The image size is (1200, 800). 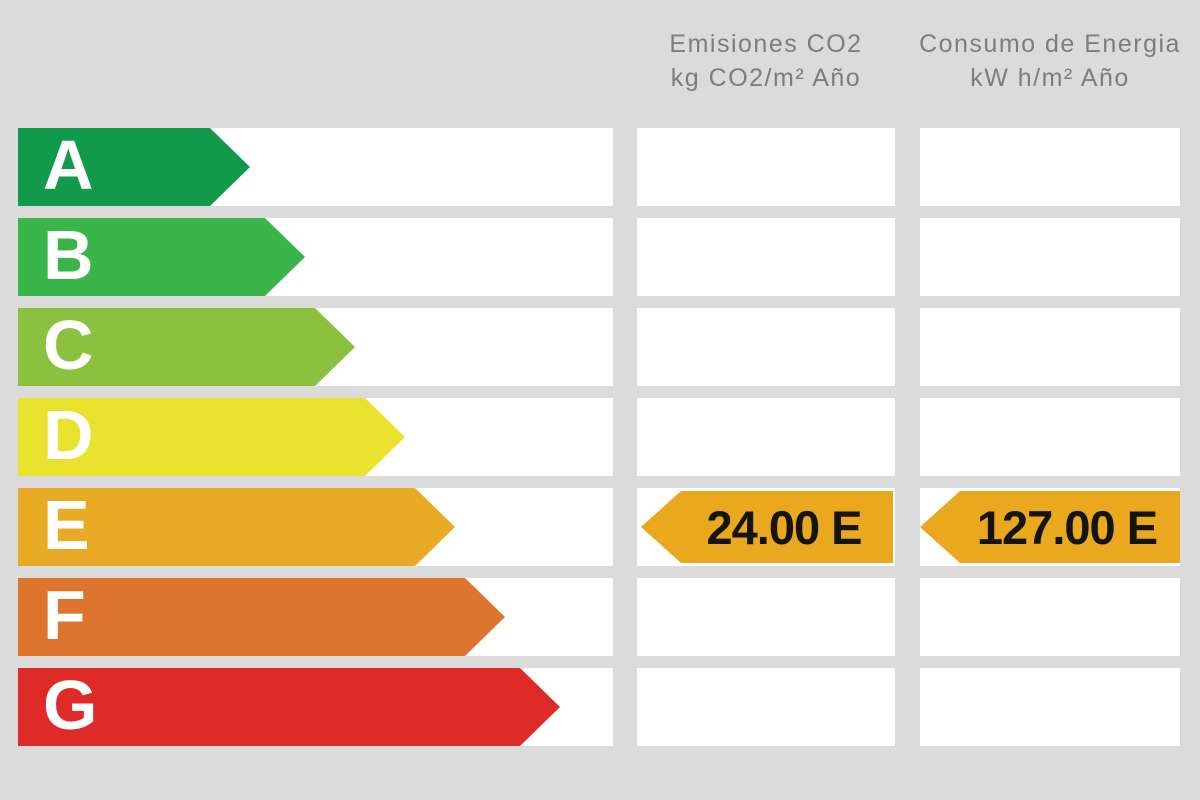 I want to click on scale-row-a: A, so click(x=600, y=167).